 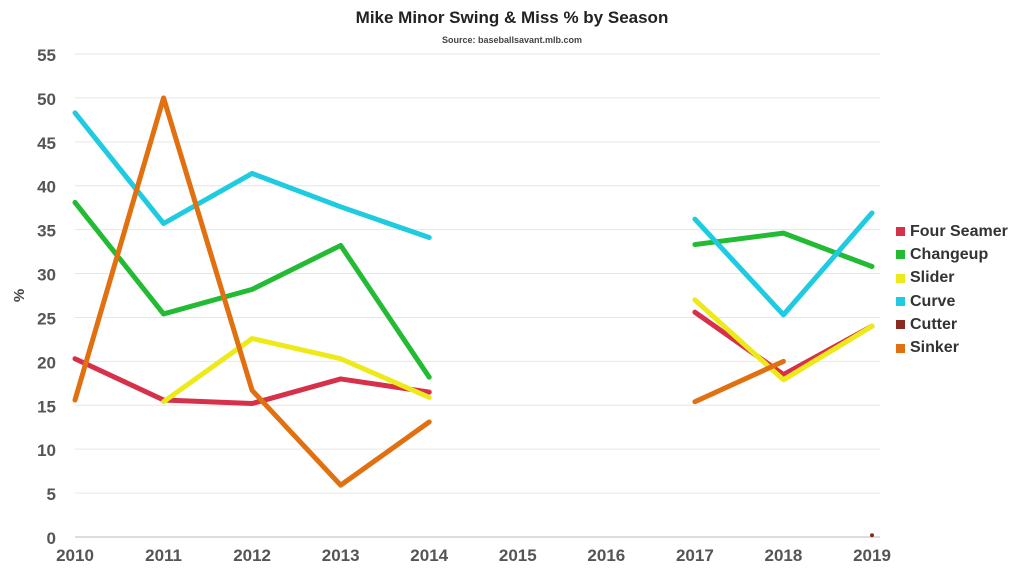 I want to click on x-tick-label: 2017, so click(x=695, y=555).